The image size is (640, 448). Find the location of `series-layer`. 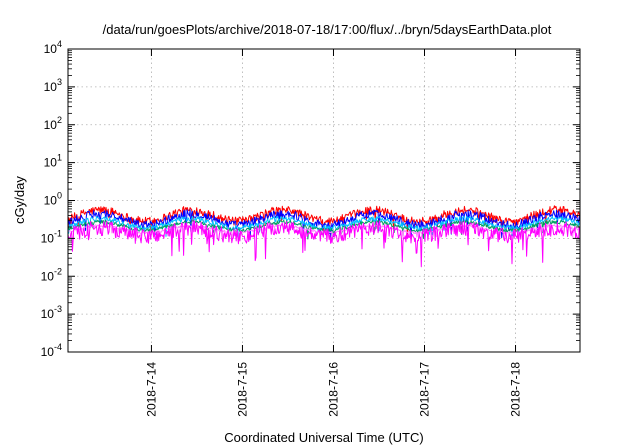

series-layer is located at coordinates (324, 236).